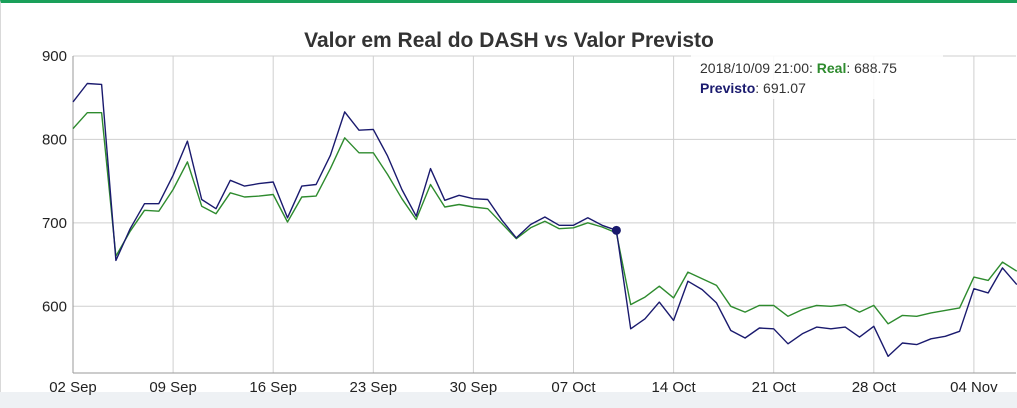  What do you see at coordinates (54, 181) in the screenshot?
I see `y-axis-ticks: 600 700 800 900` at bounding box center [54, 181].